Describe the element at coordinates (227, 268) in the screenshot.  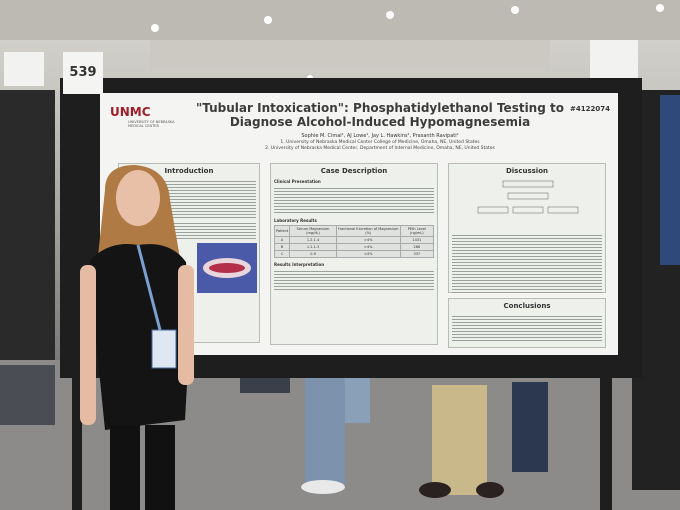
I see `figure` at that location.